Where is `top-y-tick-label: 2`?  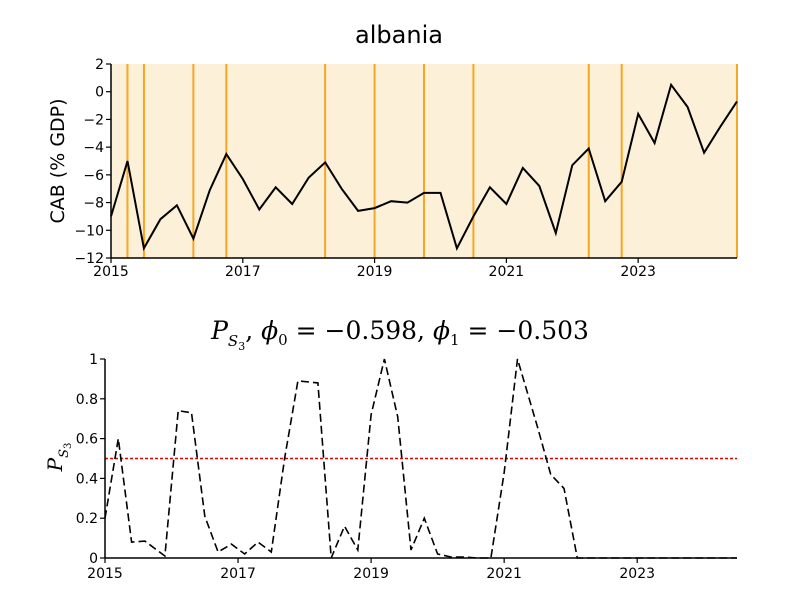
top-y-tick-label: 2 is located at coordinates (99, 65).